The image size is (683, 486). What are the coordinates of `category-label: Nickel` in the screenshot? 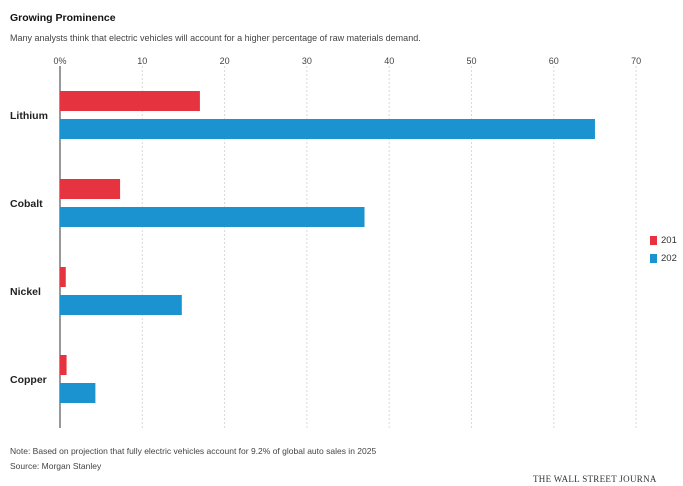 It's located at (25, 292).